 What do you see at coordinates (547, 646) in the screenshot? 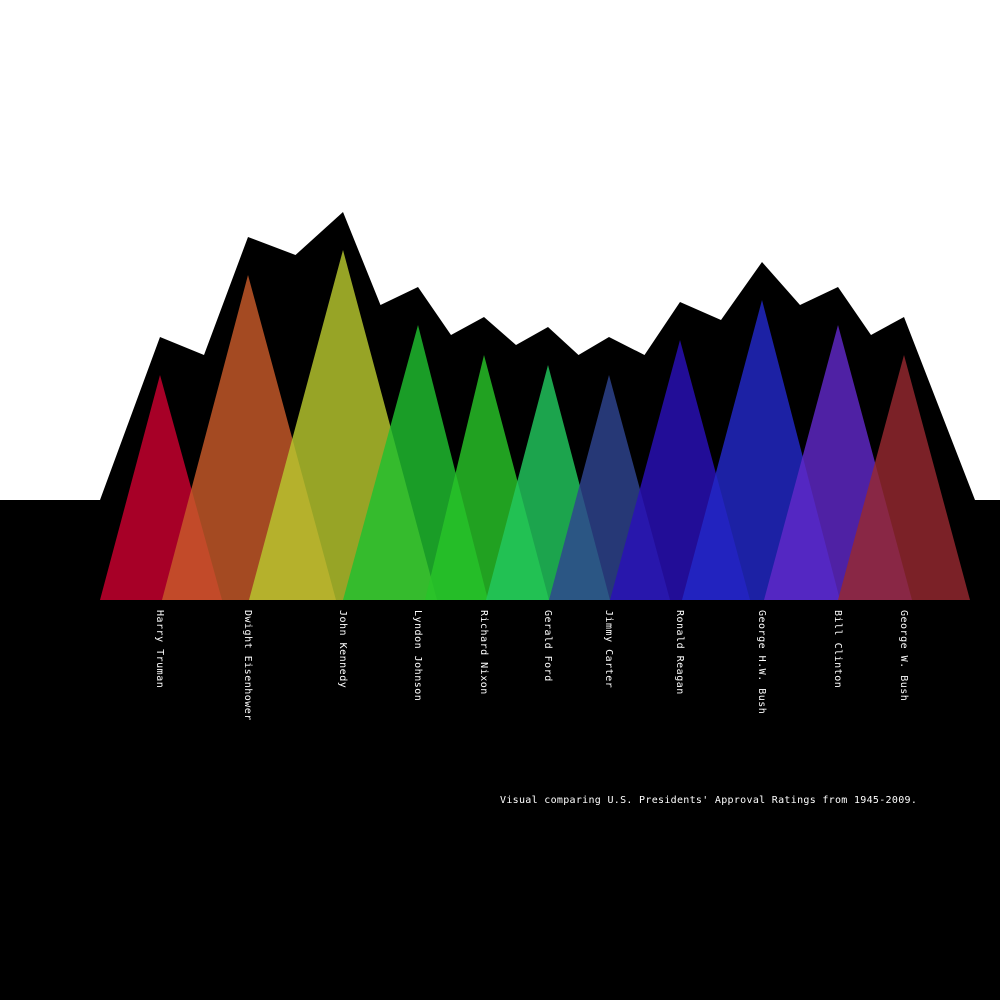
I see `label-gerald-ford: Gerald Ford` at bounding box center [547, 646].